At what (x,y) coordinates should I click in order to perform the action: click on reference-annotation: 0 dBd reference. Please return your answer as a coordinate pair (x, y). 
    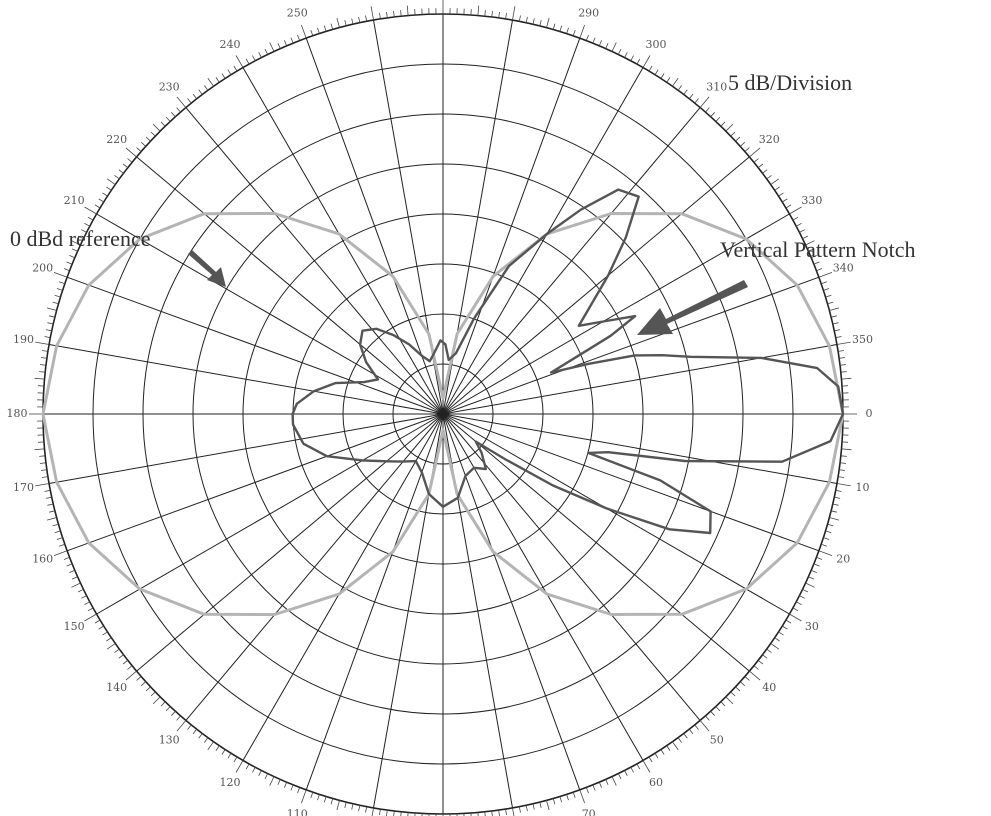
    Looking at the image, I should click on (80, 238).